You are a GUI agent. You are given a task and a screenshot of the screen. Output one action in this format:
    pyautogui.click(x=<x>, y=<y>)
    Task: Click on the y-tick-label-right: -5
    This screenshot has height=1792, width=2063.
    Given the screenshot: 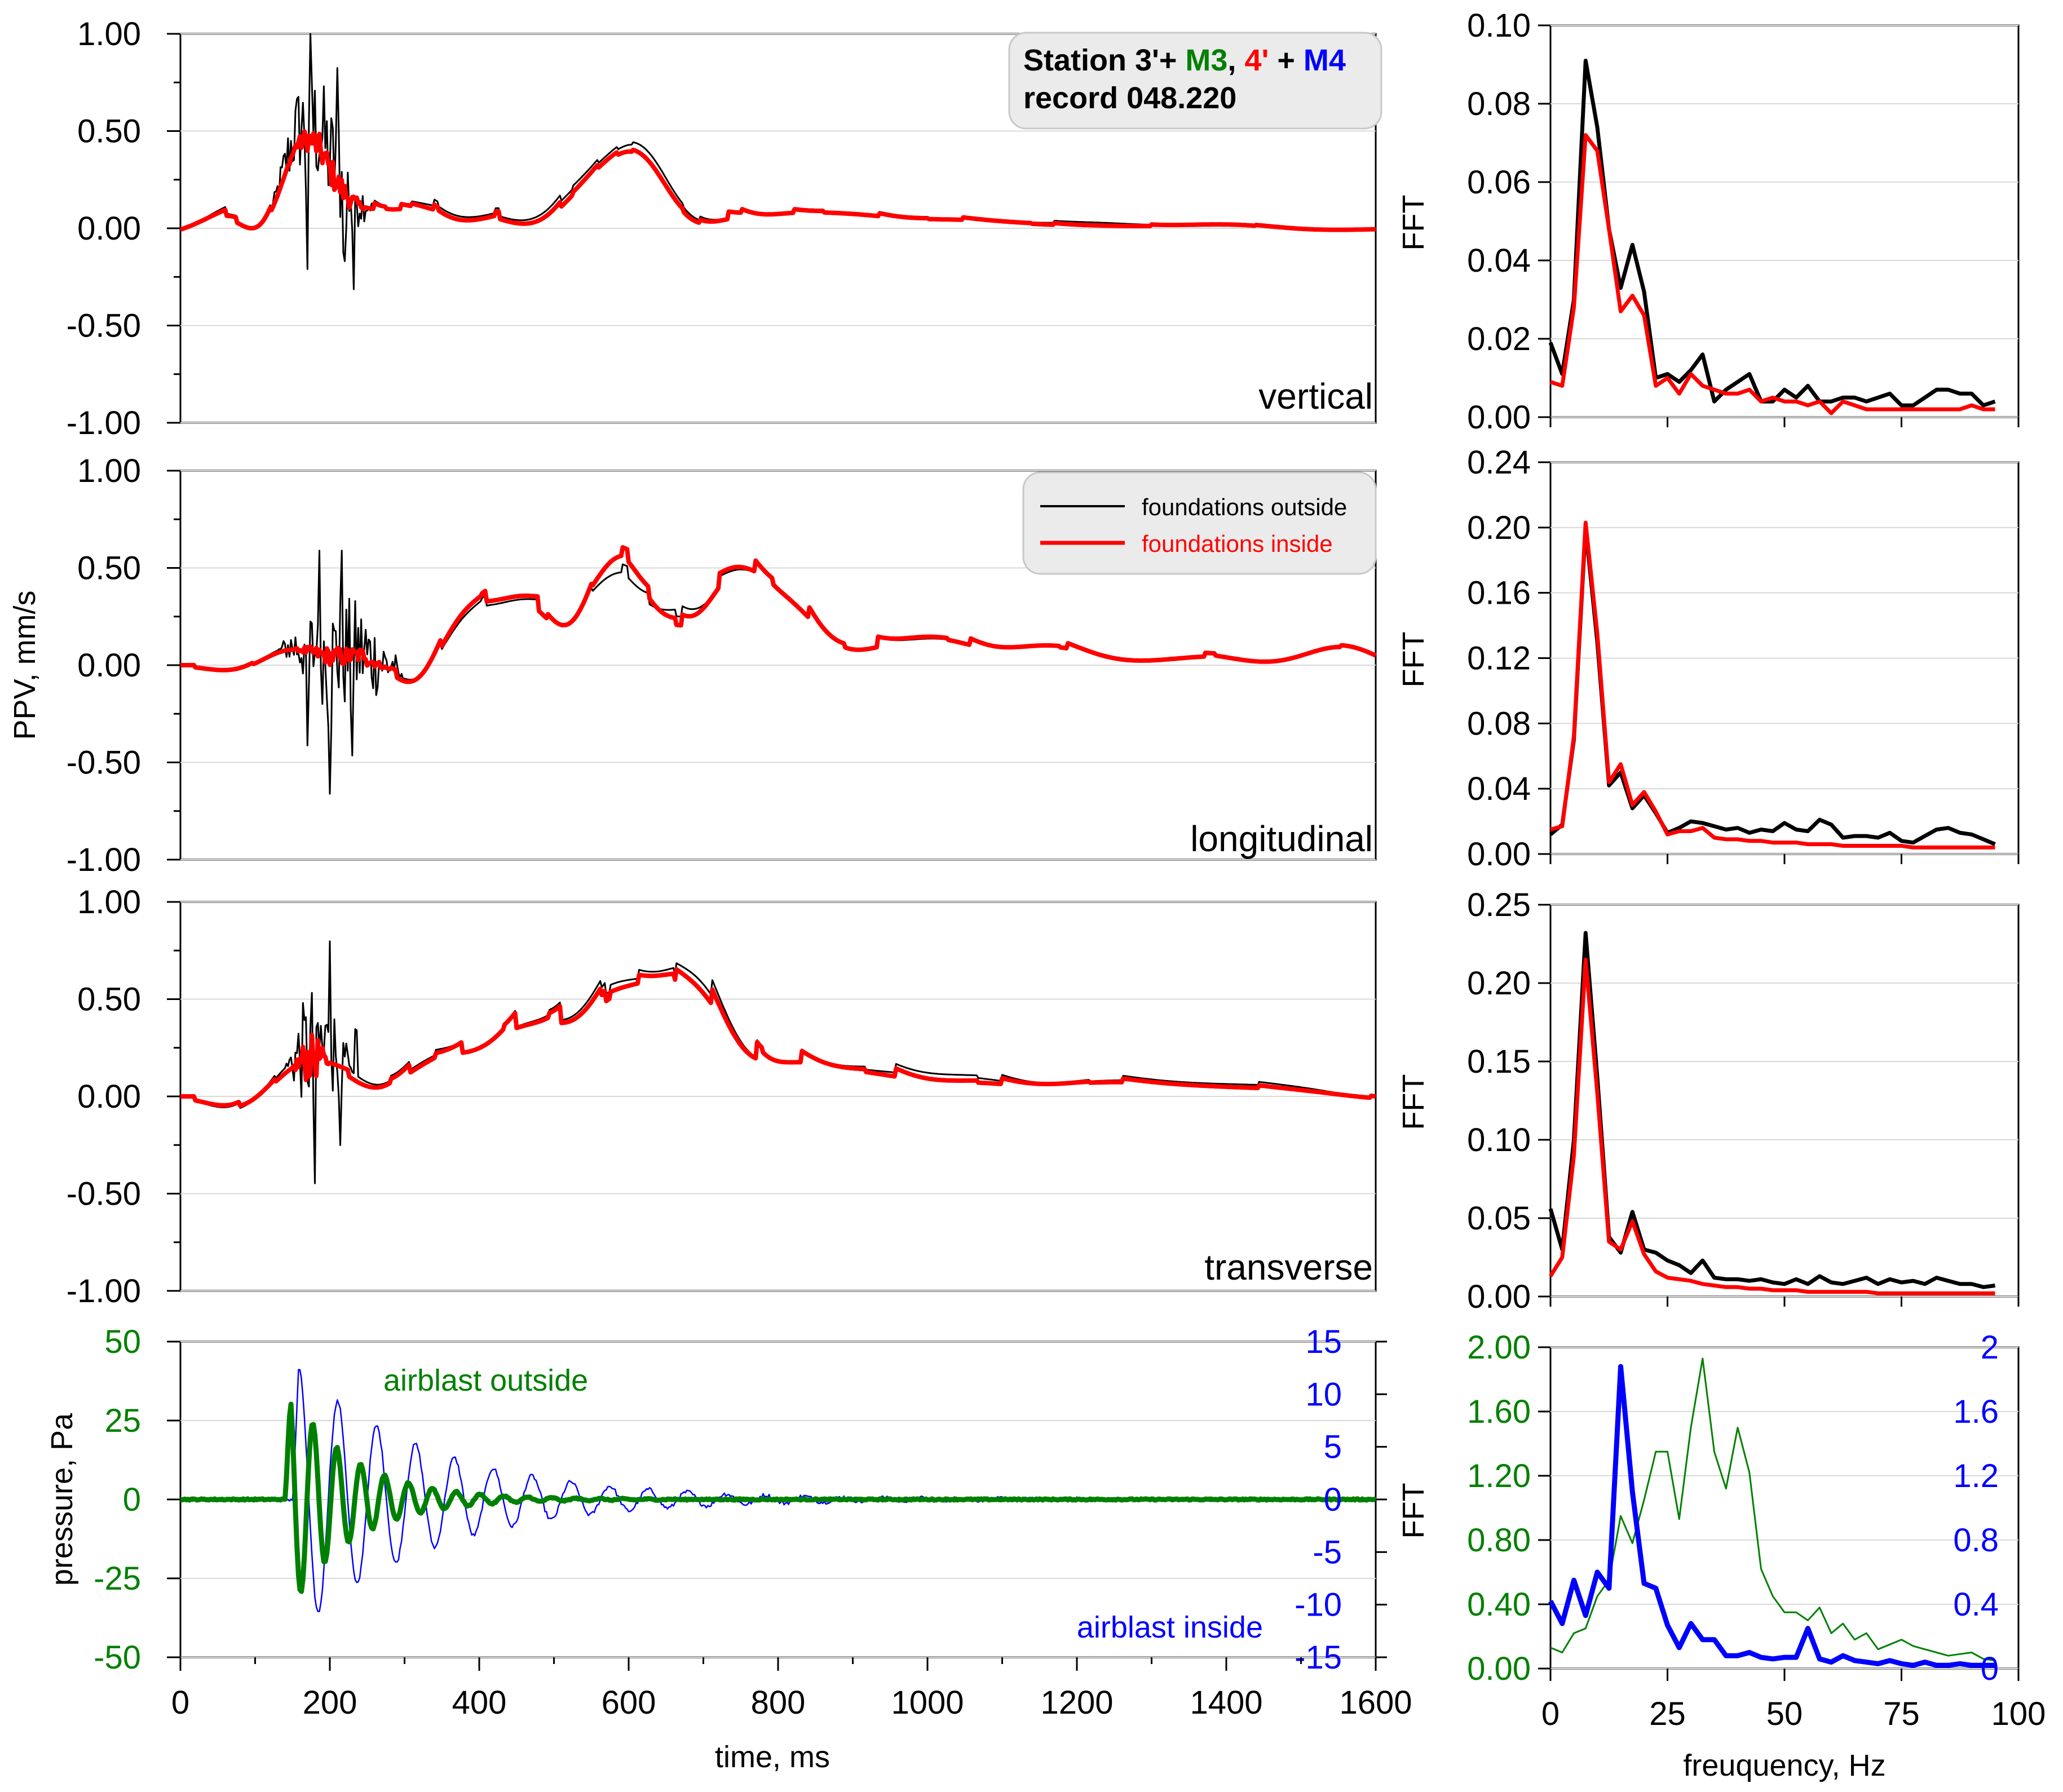 What is the action you would take?
    pyautogui.click(x=1327, y=1552)
    